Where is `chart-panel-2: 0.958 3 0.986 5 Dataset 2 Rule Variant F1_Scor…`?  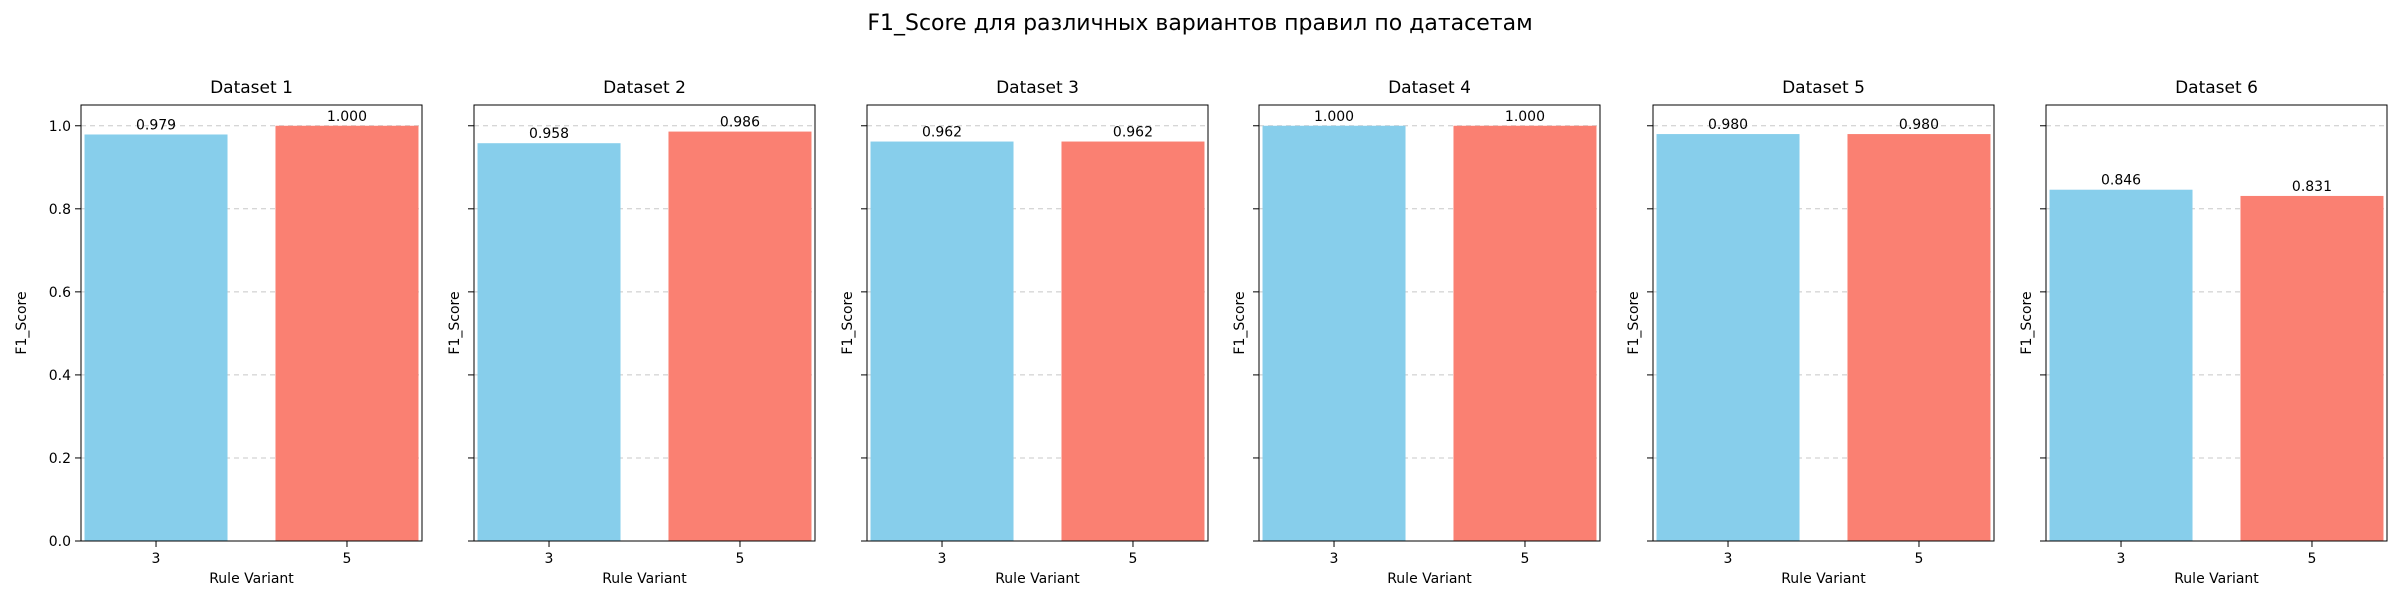 chart-panel-2: 0.958 3 0.986 5 Dataset 2 Rule Variant F1_Scor… is located at coordinates (631, 332).